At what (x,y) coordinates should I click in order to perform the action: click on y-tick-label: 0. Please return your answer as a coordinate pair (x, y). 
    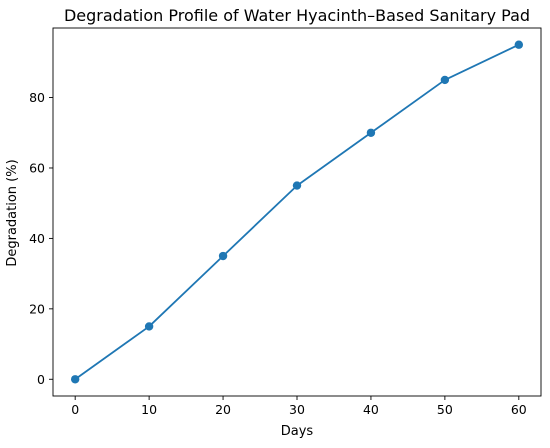
    Looking at the image, I should click on (41, 379).